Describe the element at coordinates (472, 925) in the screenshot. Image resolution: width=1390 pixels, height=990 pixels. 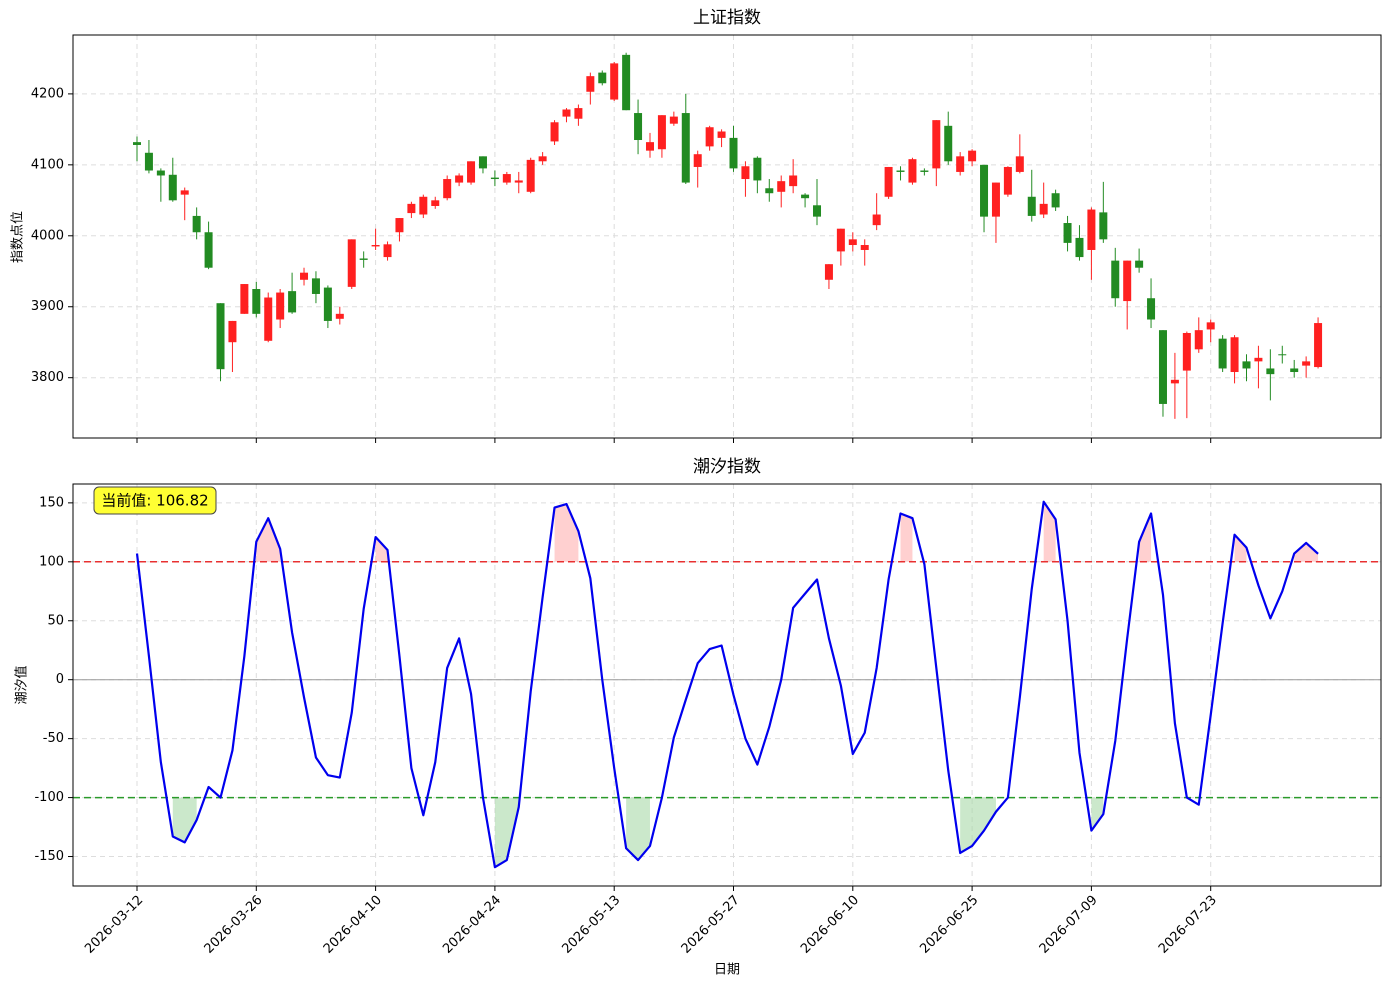
I see `x-tick-label: 2026-04-24` at that location.